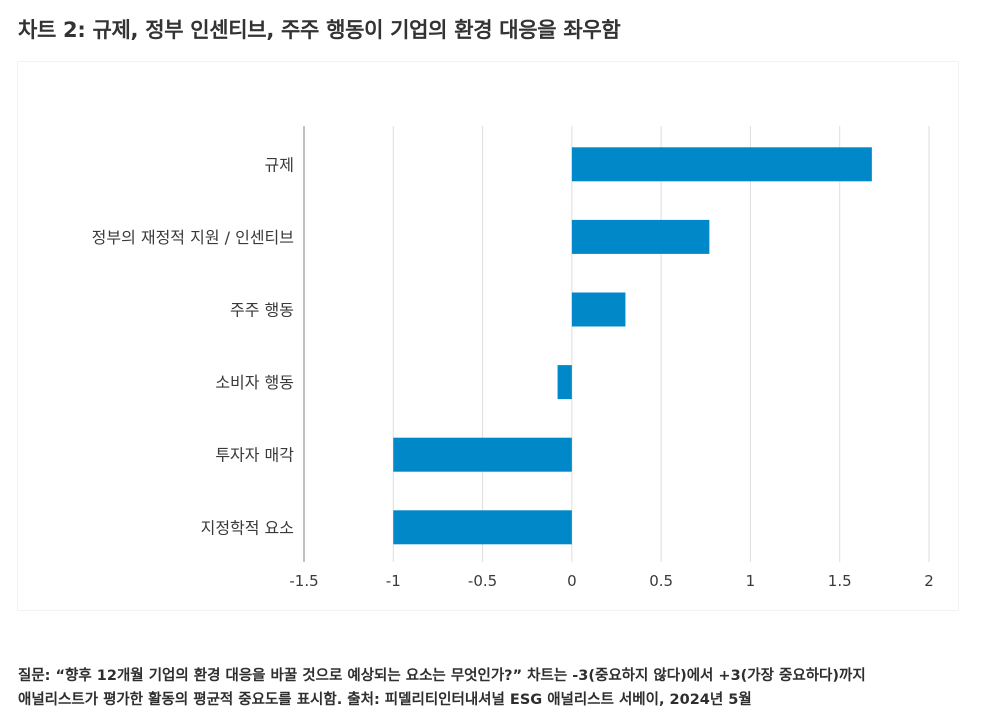 This screenshot has height=728, width=982. What do you see at coordinates (303, 581) in the screenshot?
I see `x-tick-label: -1.5` at bounding box center [303, 581].